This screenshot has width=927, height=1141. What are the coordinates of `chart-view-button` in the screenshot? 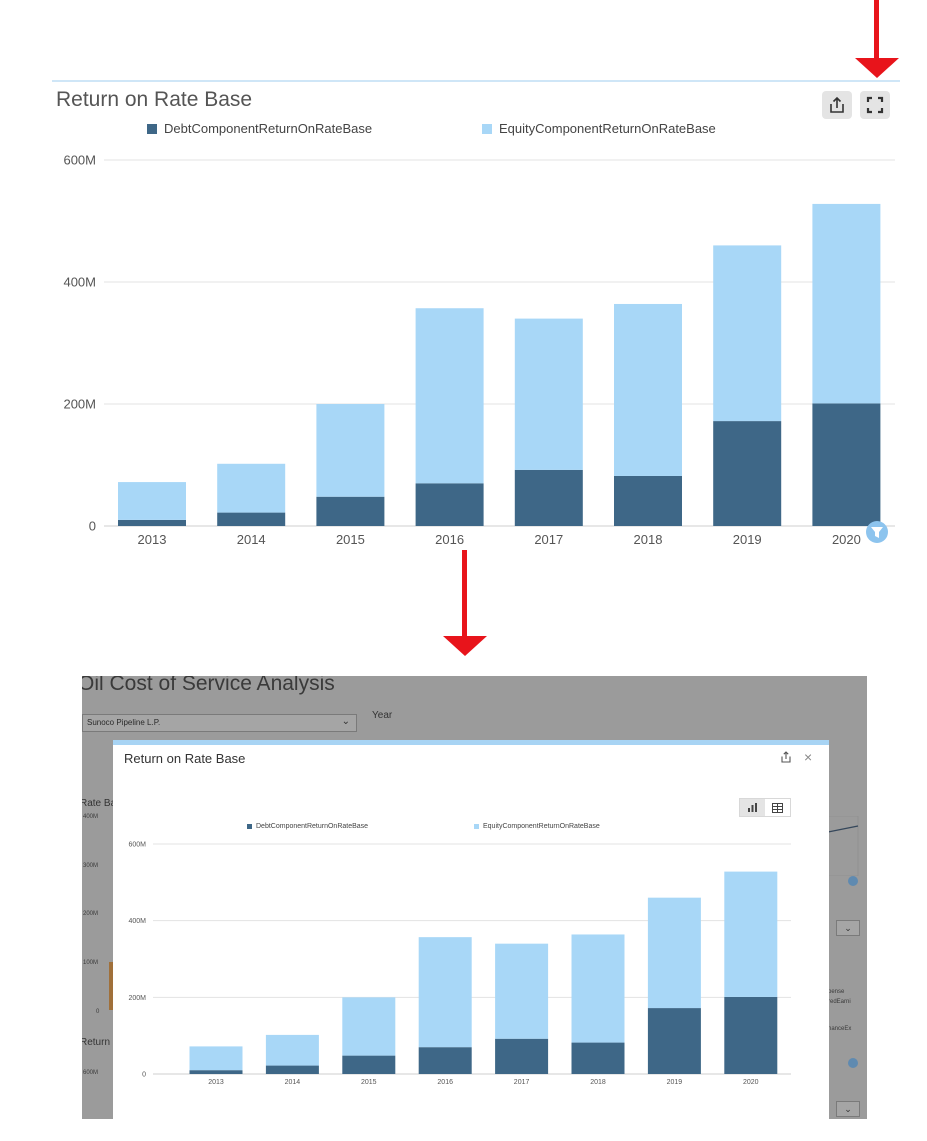 It's located at (752, 807).